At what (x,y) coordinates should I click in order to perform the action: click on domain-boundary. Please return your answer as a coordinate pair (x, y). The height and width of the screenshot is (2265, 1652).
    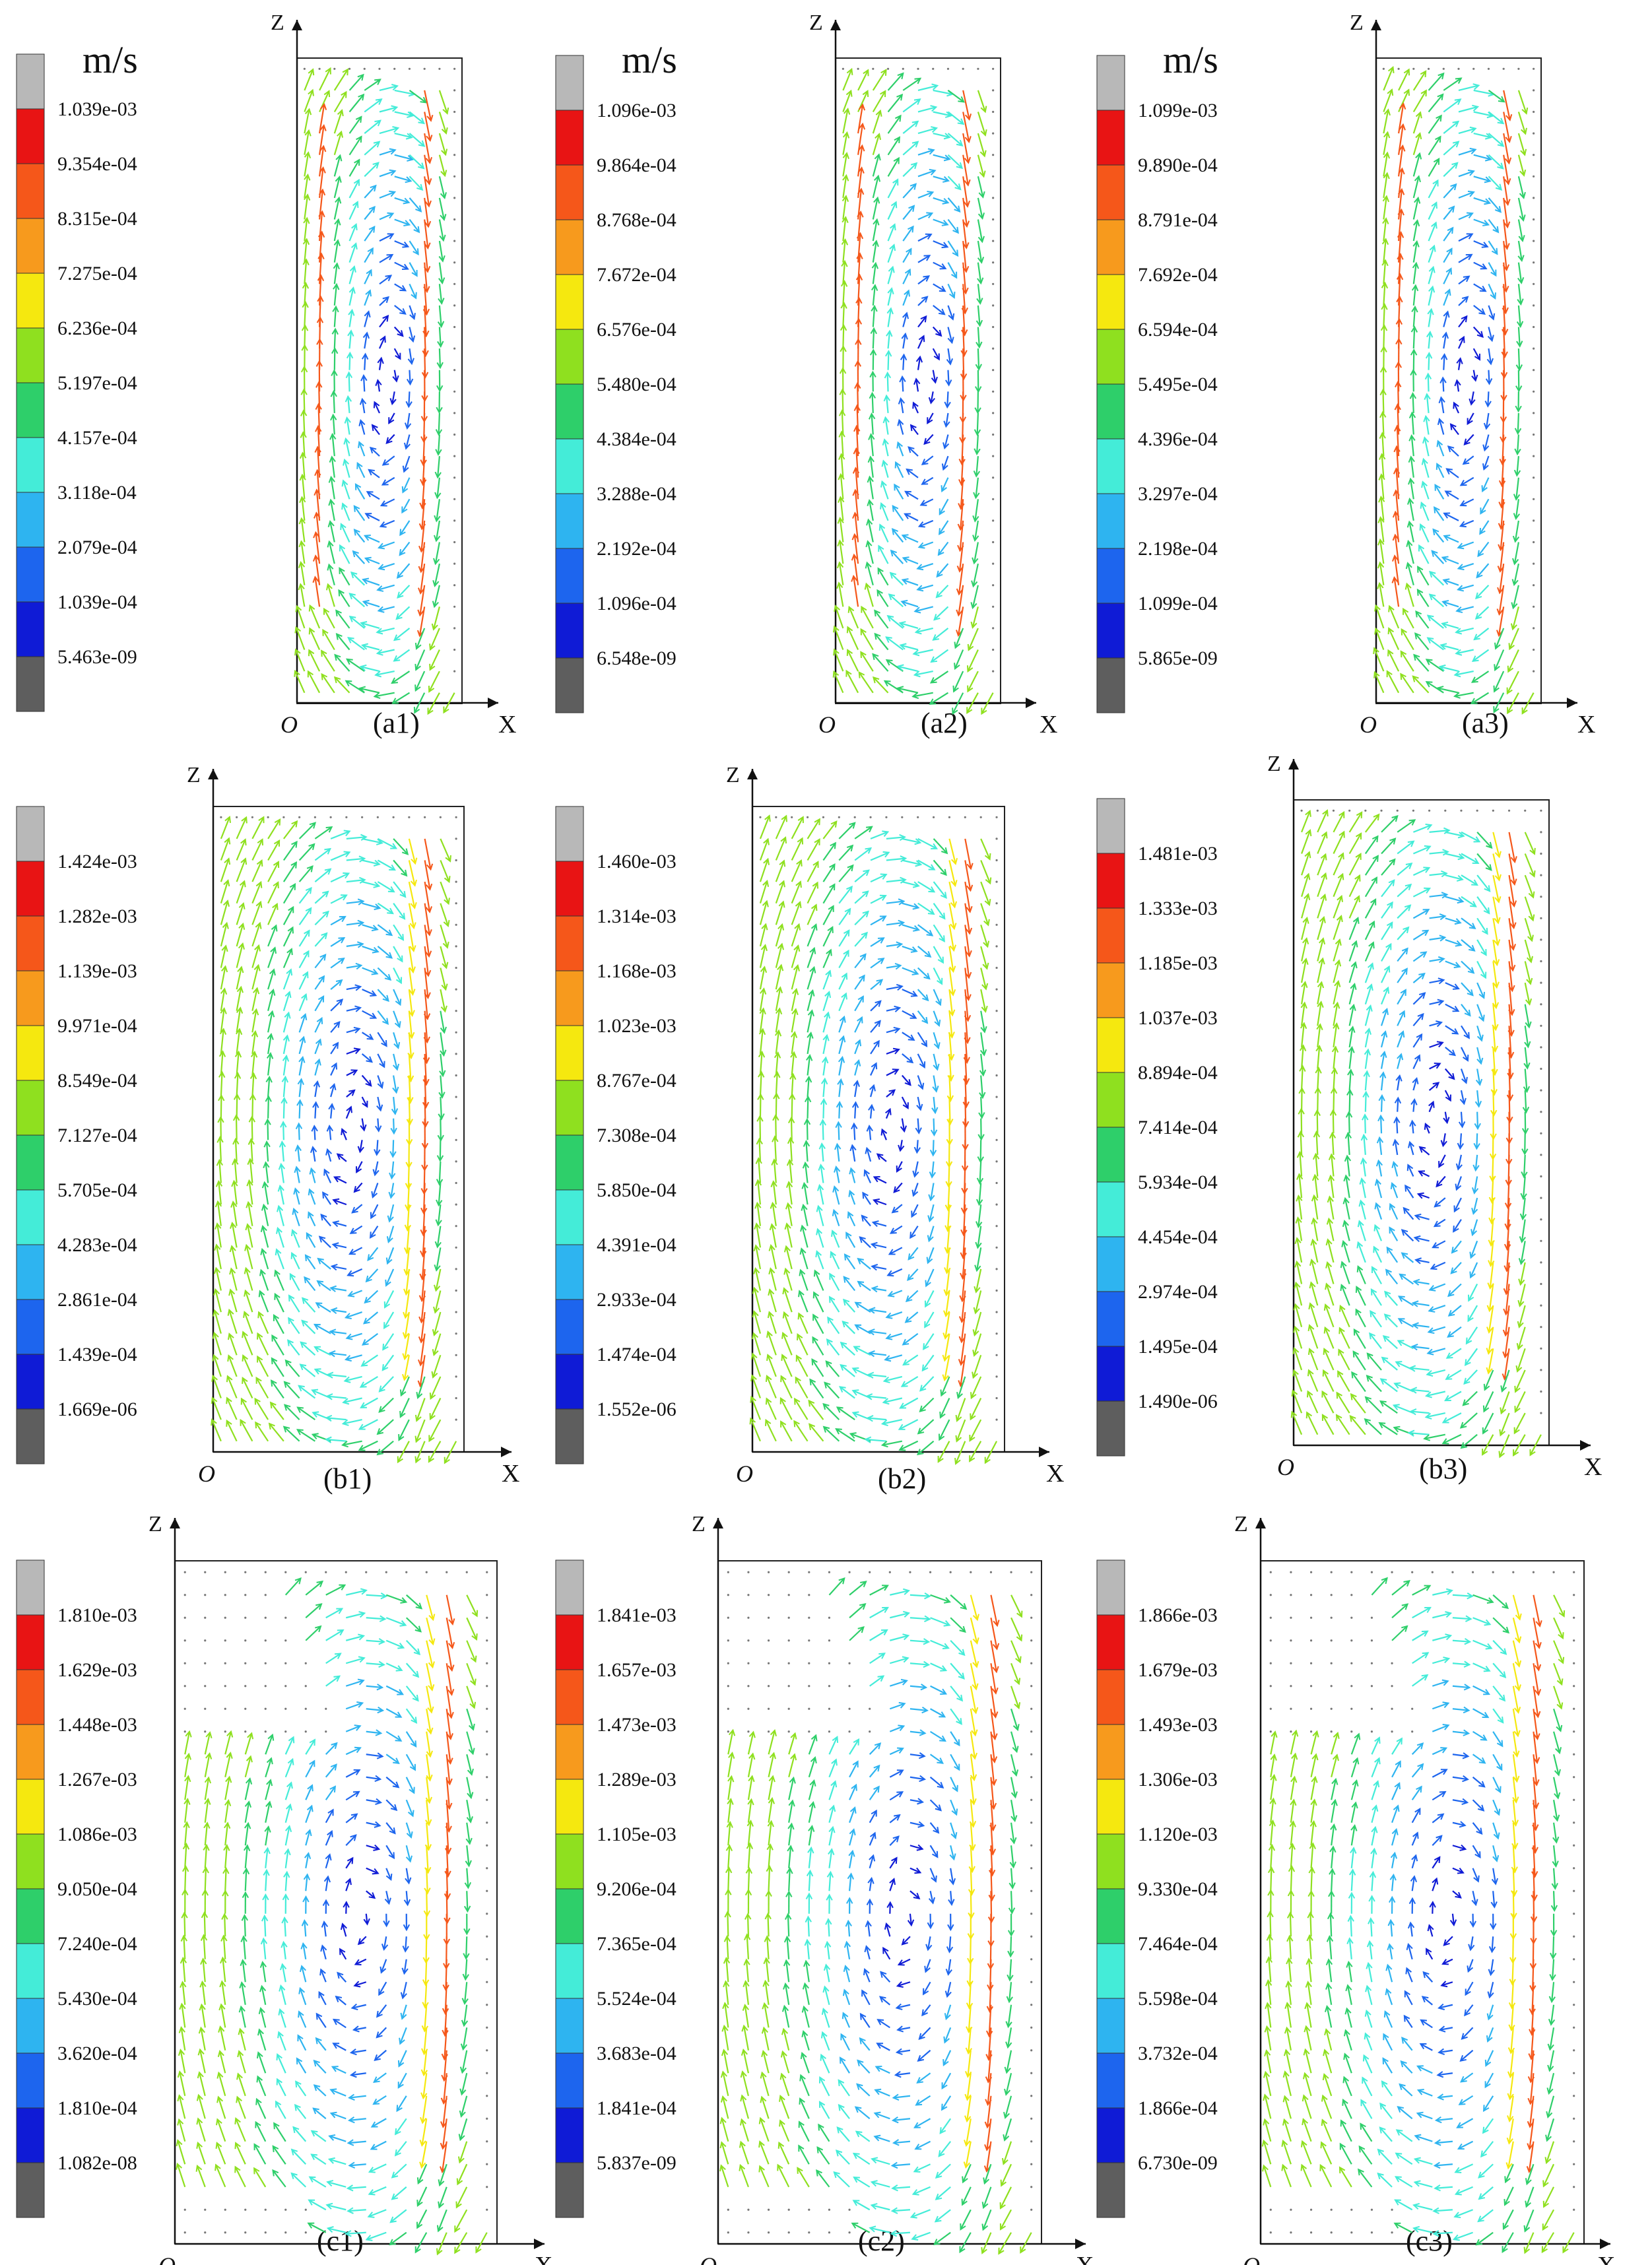
    Looking at the image, I should click on (878, 1129).